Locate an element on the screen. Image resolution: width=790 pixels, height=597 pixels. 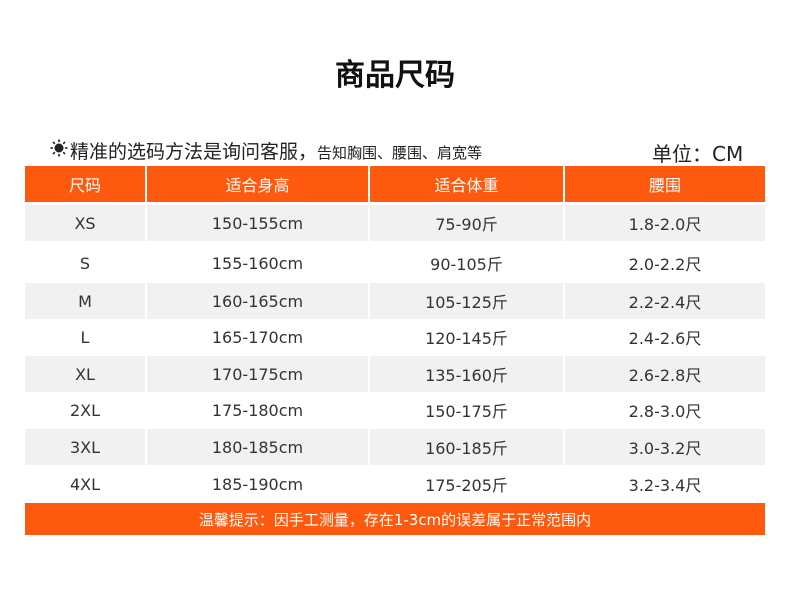
table-cell: 3.0-3.2尺 is located at coordinates (665, 447).